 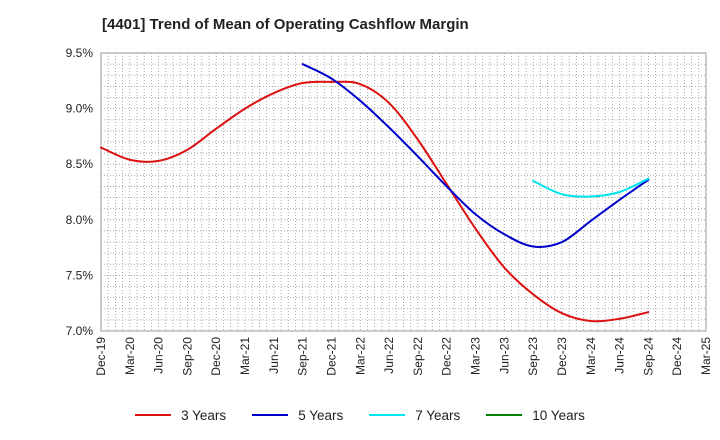 I want to click on x-tick-label: Mar-23, so click(x=476, y=356).